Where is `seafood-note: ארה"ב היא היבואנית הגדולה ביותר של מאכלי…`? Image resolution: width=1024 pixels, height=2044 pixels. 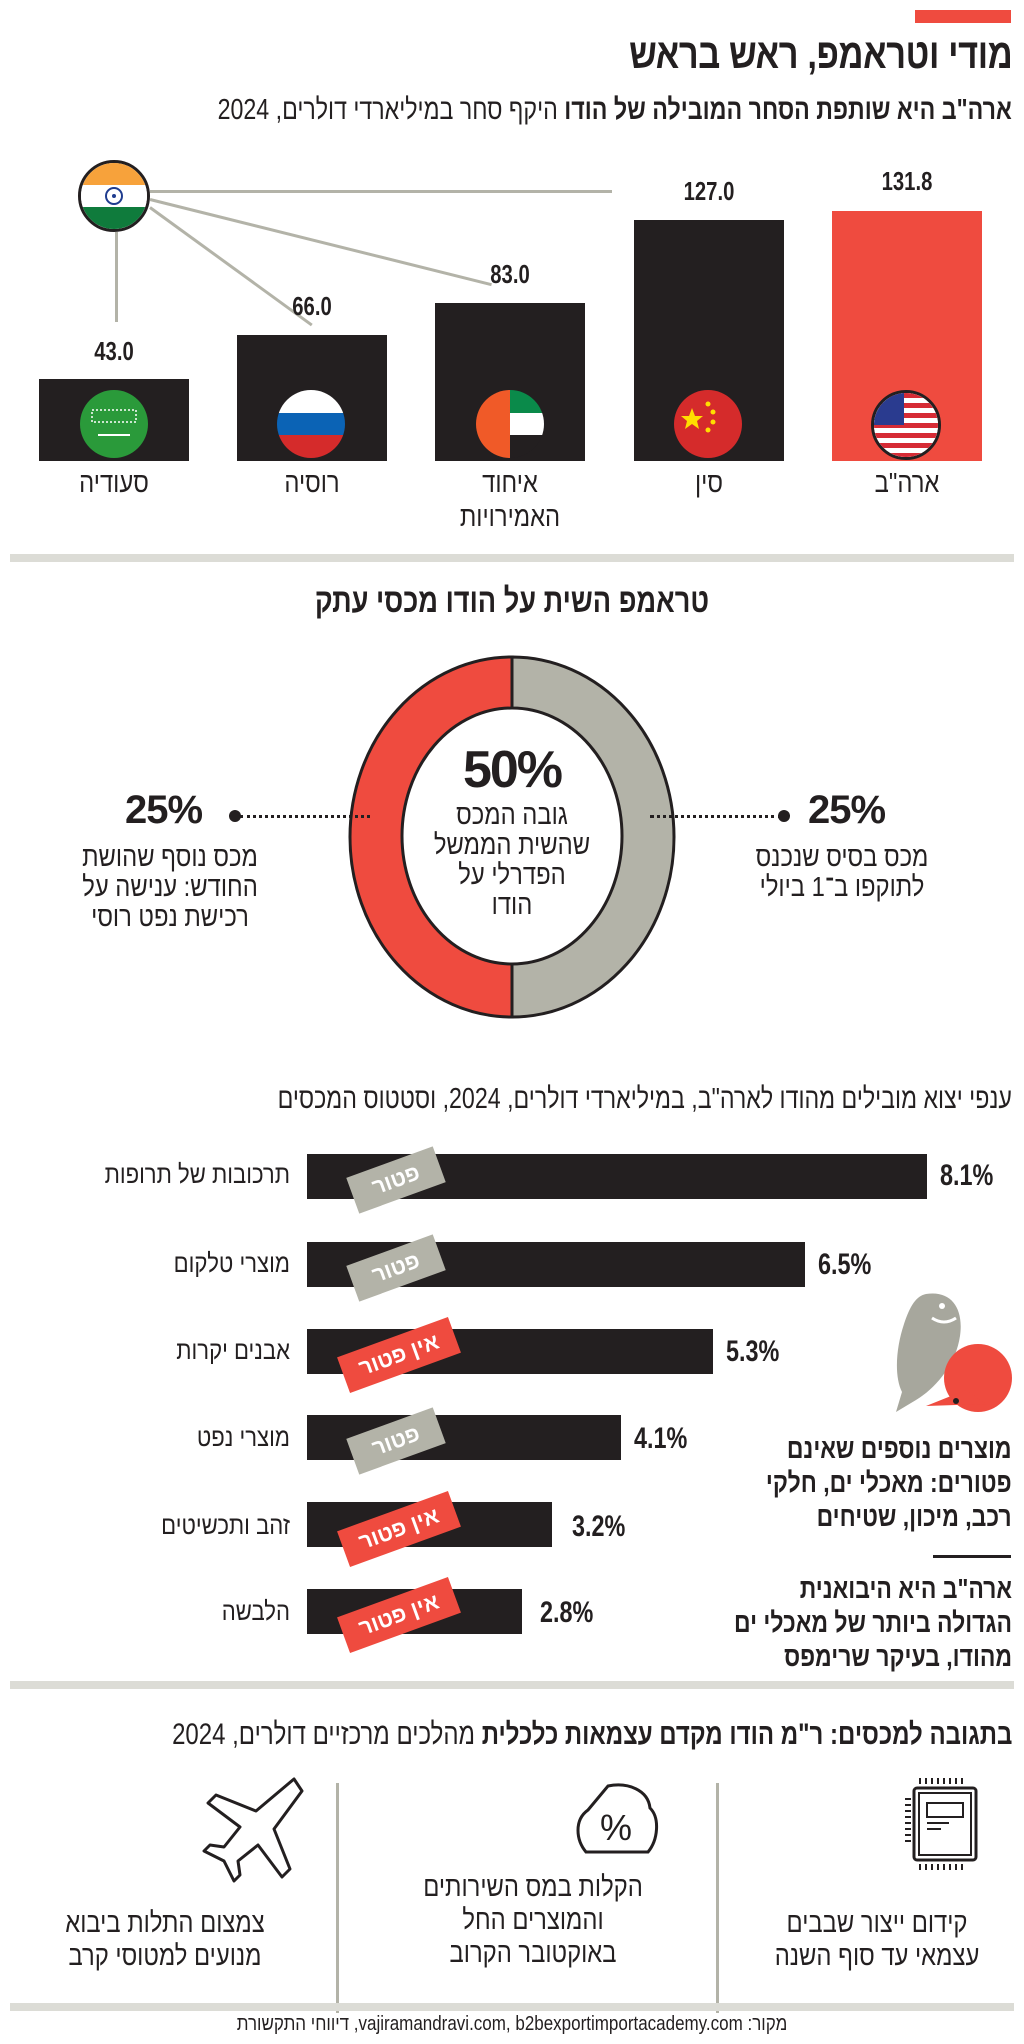
seafood-note: ארה"ב היא היבואנית הגדולה ביותר של מאכלי… is located at coordinates (873, 1623).